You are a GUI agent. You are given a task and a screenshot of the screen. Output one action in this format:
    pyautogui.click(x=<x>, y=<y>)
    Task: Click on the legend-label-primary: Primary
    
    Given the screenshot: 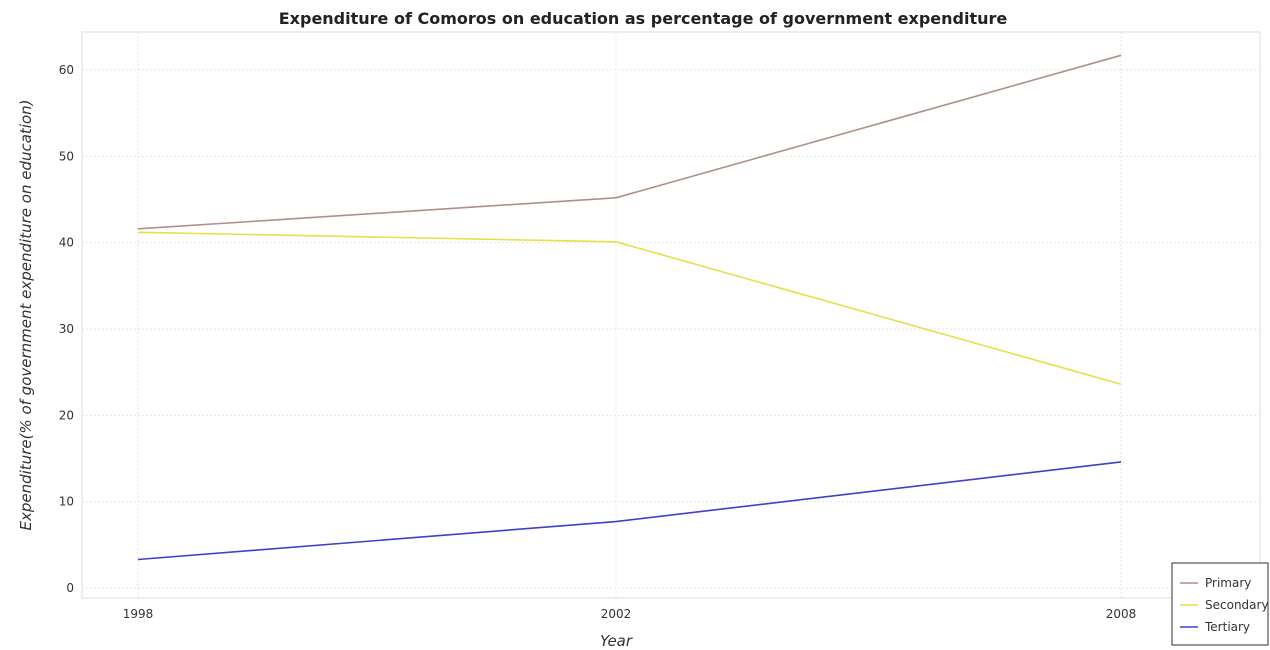 What is the action you would take?
    pyautogui.click(x=1228, y=583)
    